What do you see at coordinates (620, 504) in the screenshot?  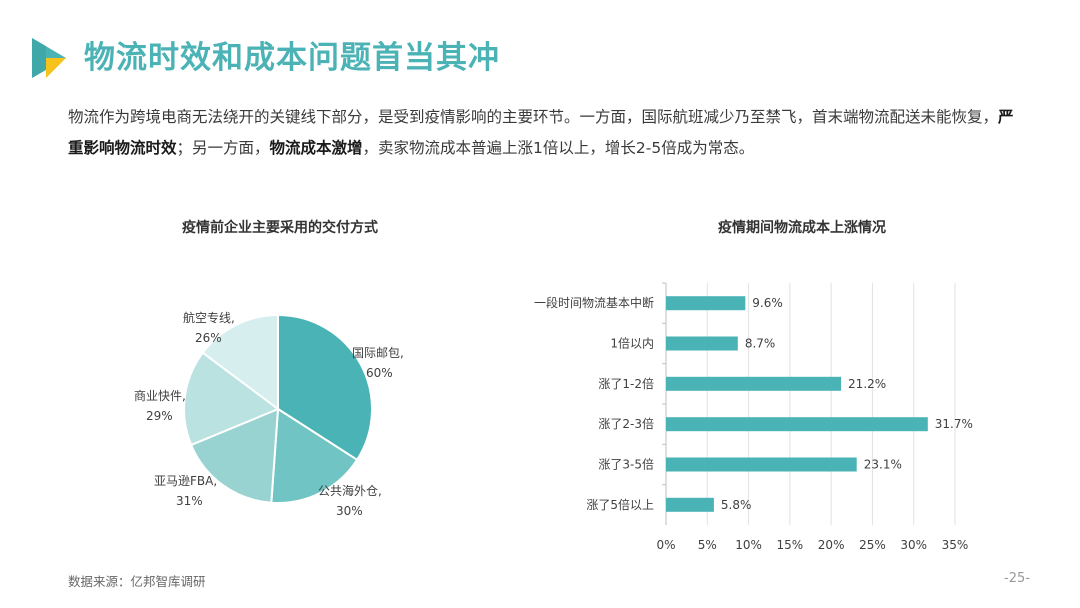 I see `category-label: 涨了5倍以上` at bounding box center [620, 504].